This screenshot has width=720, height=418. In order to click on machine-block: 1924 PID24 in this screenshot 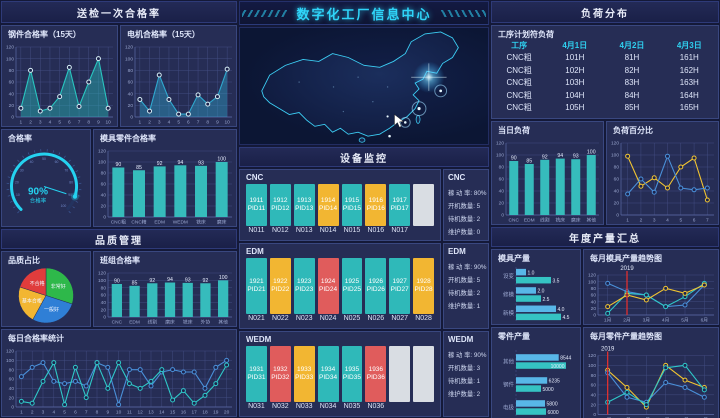, I will do `click(328, 286)`.